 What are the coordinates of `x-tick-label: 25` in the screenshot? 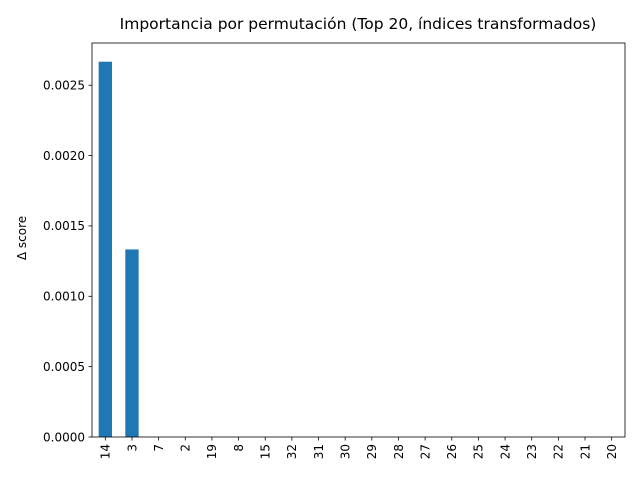 It's located at (479, 451).